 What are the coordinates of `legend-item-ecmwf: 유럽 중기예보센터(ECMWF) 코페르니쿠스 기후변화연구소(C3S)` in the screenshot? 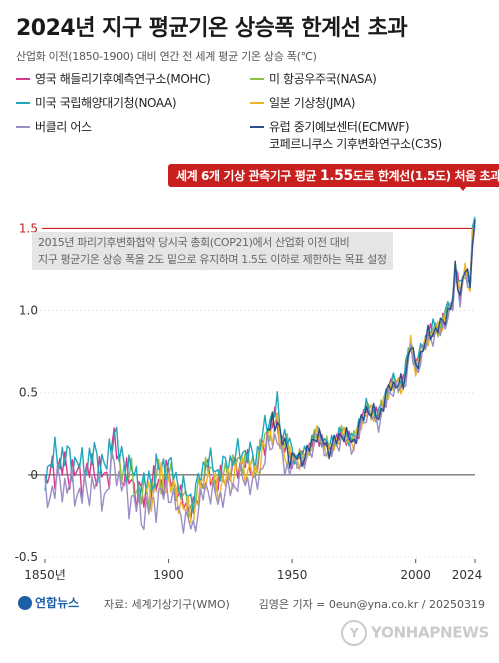 It's located at (346, 135).